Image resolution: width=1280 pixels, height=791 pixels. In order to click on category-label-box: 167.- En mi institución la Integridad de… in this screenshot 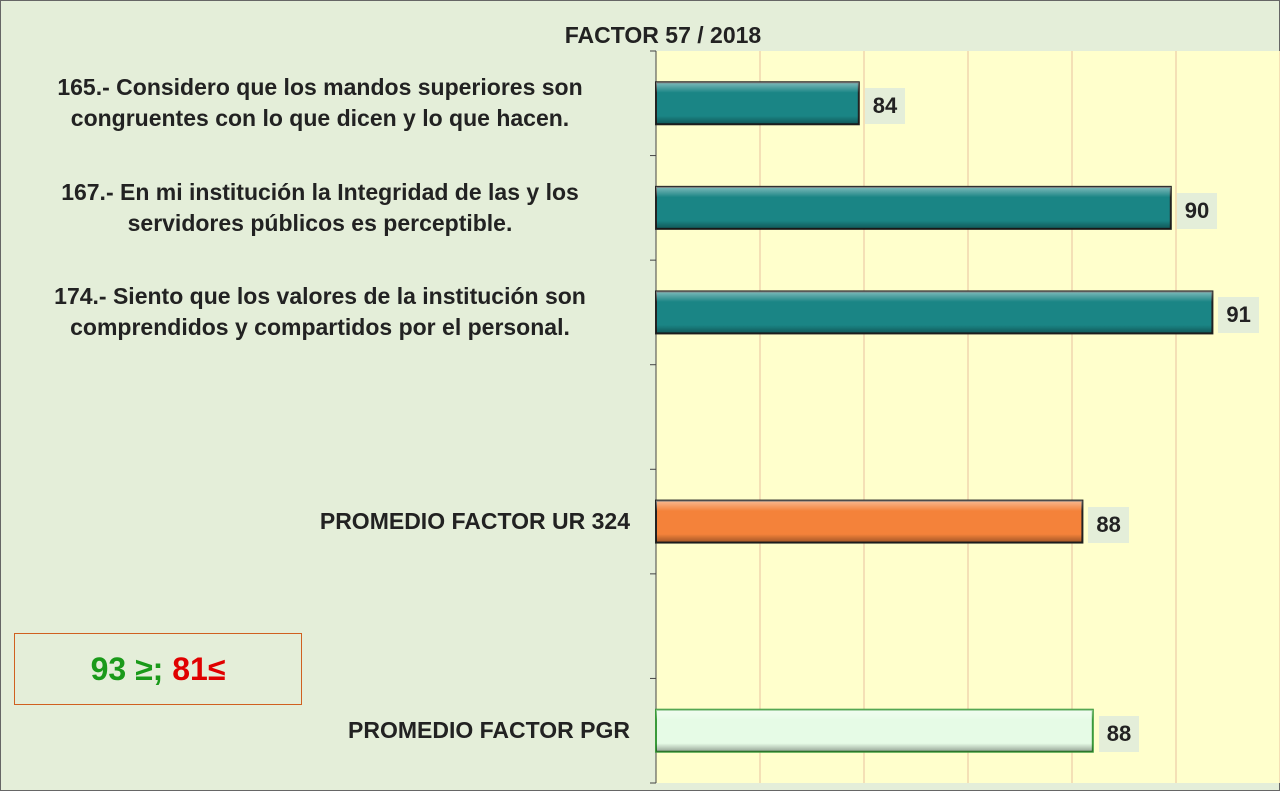, I will do `click(315, 208)`.